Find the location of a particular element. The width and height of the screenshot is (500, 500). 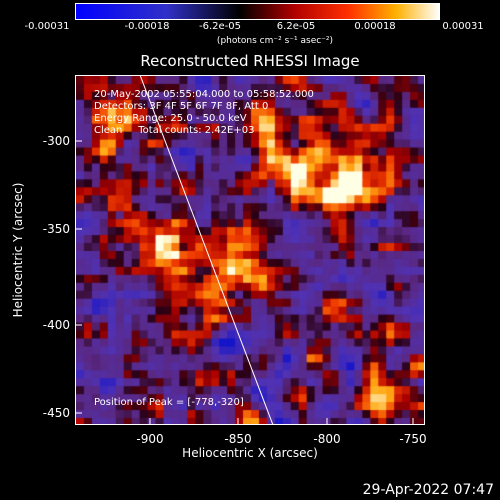

y-tick-label: -300 is located at coordinates (56, 141).